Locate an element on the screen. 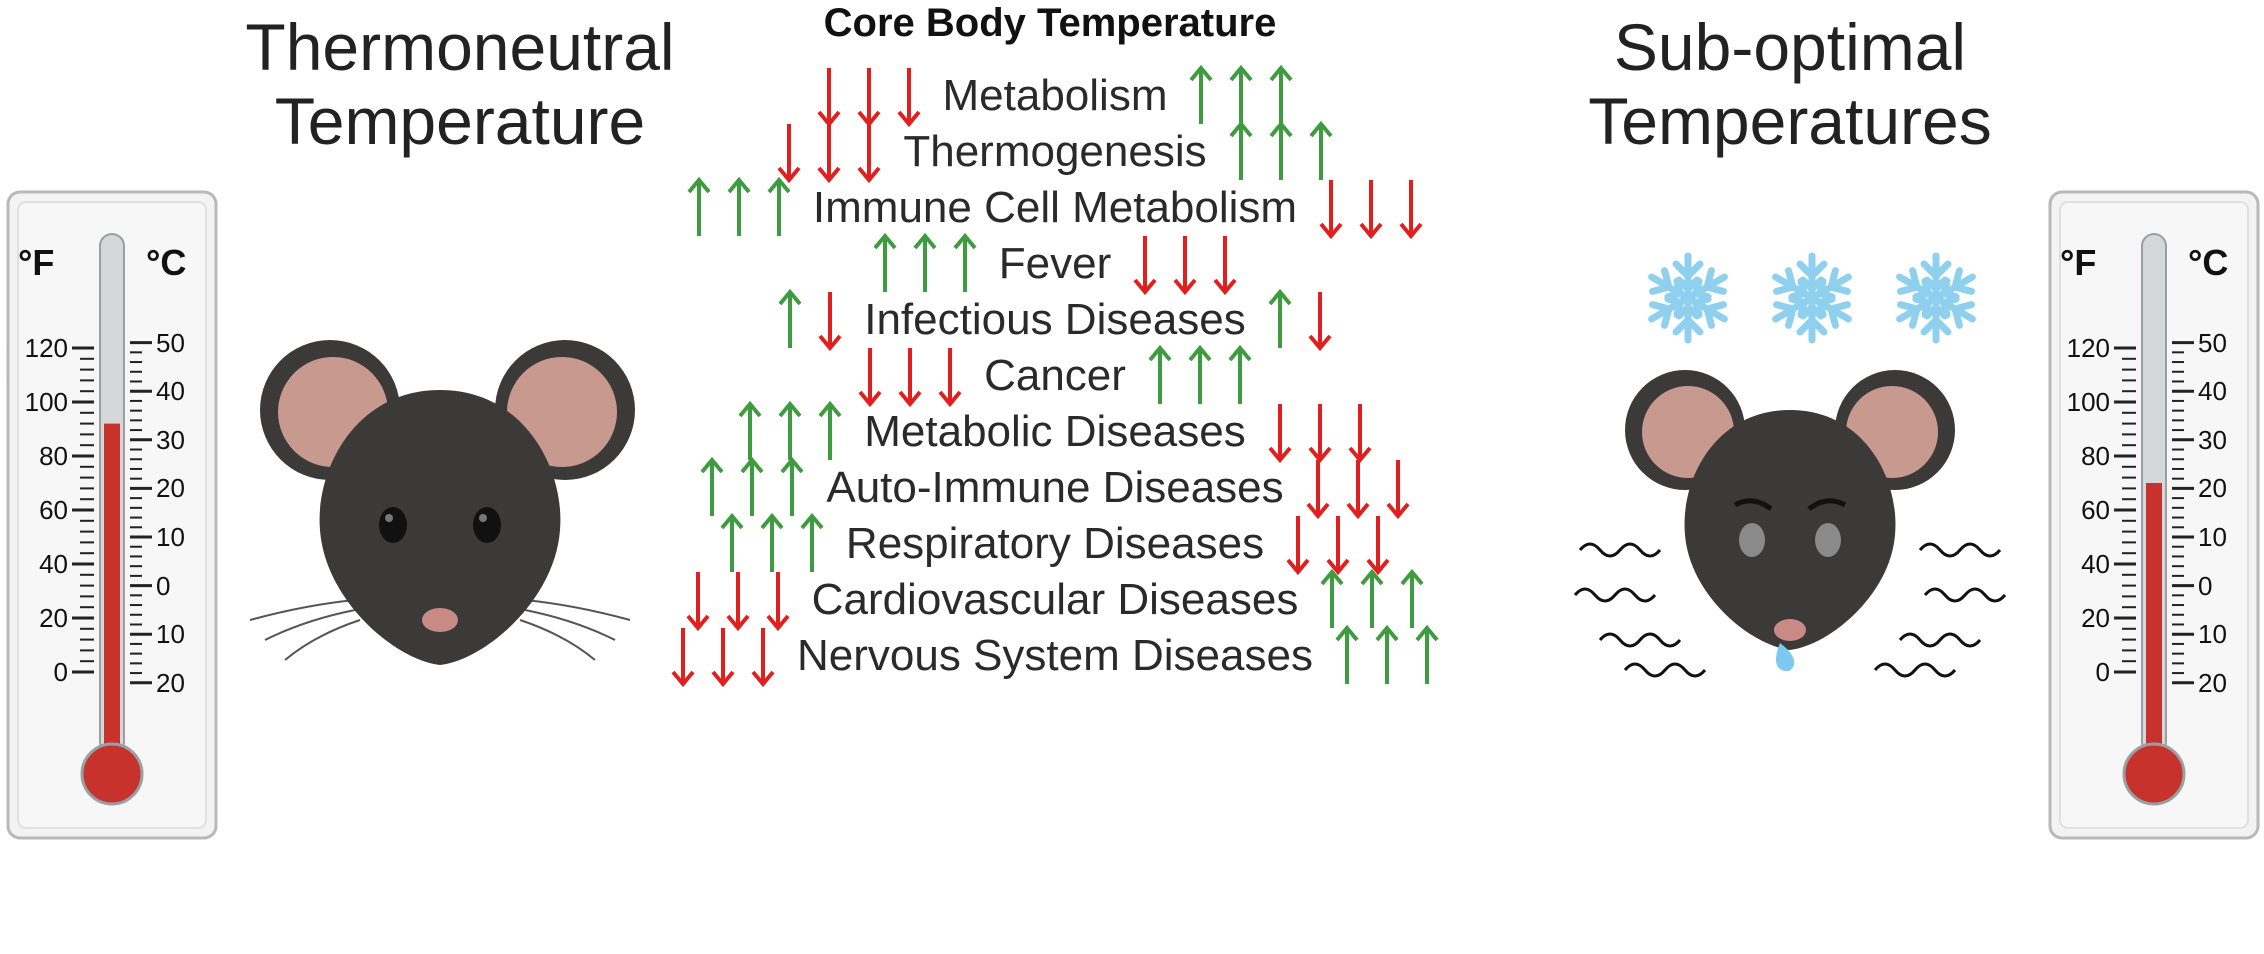 This screenshot has width=2264, height=954. unit-celsius: °C is located at coordinates (2208, 262).